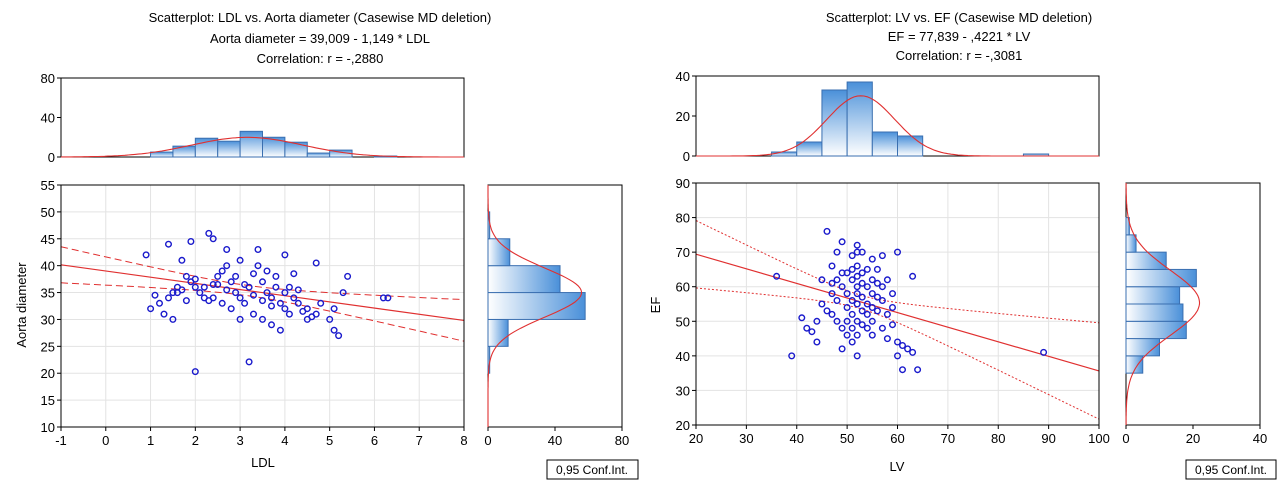 Image resolution: width=1280 pixels, height=483 pixels. I want to click on right-conf-int-label: 0,95 Conf.Int., so click(1231, 470).